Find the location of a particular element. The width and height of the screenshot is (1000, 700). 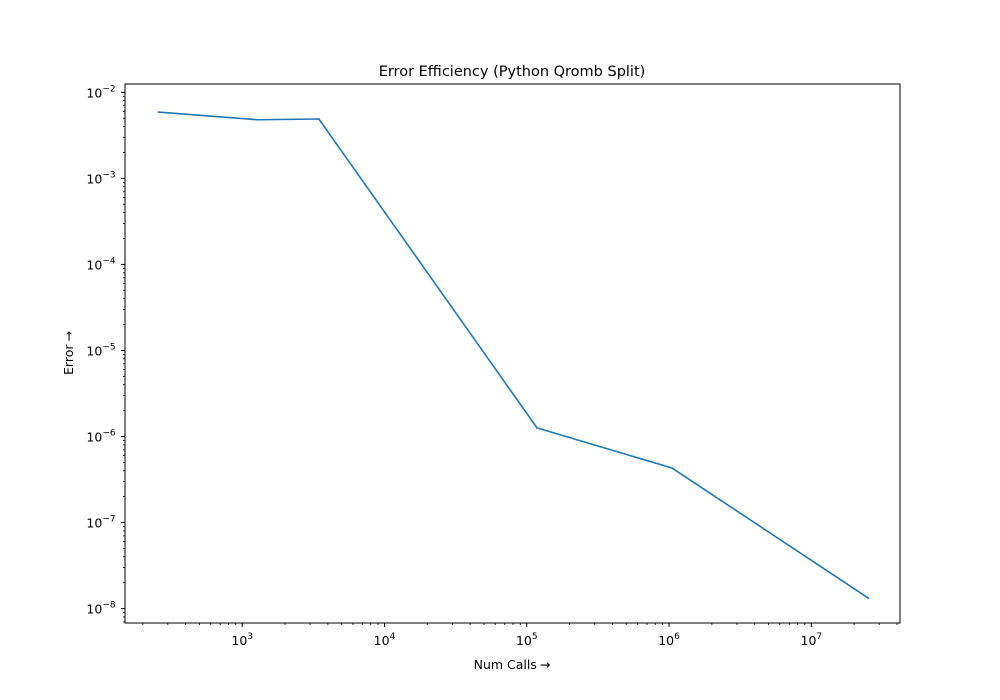

y-tick-label: 10⁻² is located at coordinates (100, 92).